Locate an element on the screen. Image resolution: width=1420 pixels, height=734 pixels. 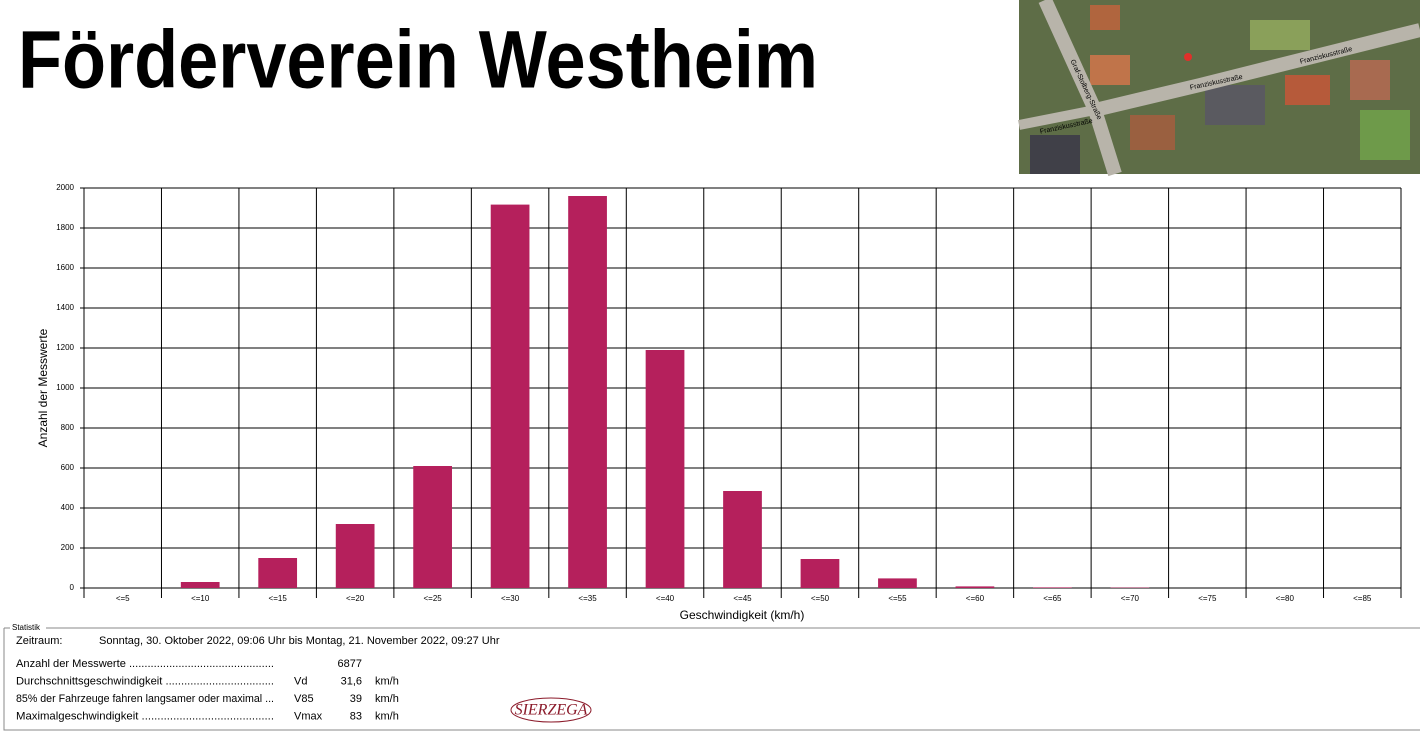
stat-symbol: Vmax is located at coordinates (308, 716).